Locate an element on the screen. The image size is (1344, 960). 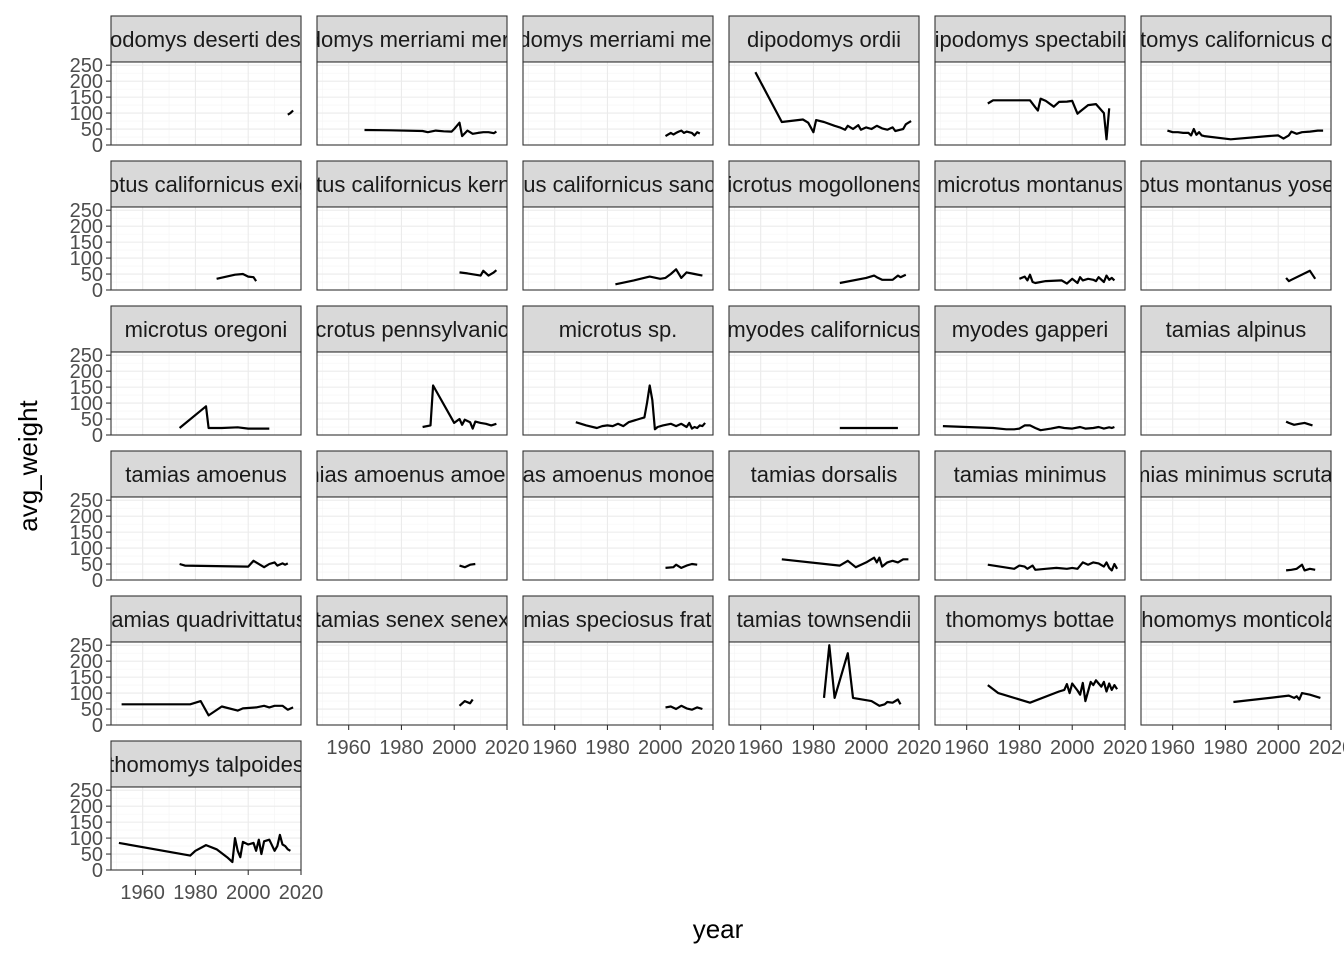
facet-strip-label: dipodomys deserti deserti is located at coordinates (206, 39).